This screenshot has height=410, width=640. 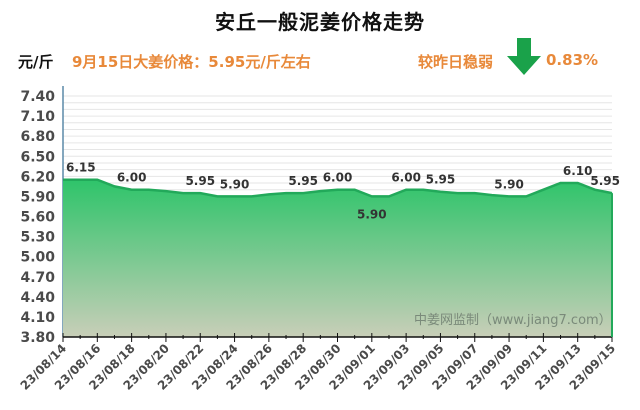 What do you see at coordinates (320, 22) in the screenshot?
I see `chart-title: 安丘一般泥姜价格走势` at bounding box center [320, 22].